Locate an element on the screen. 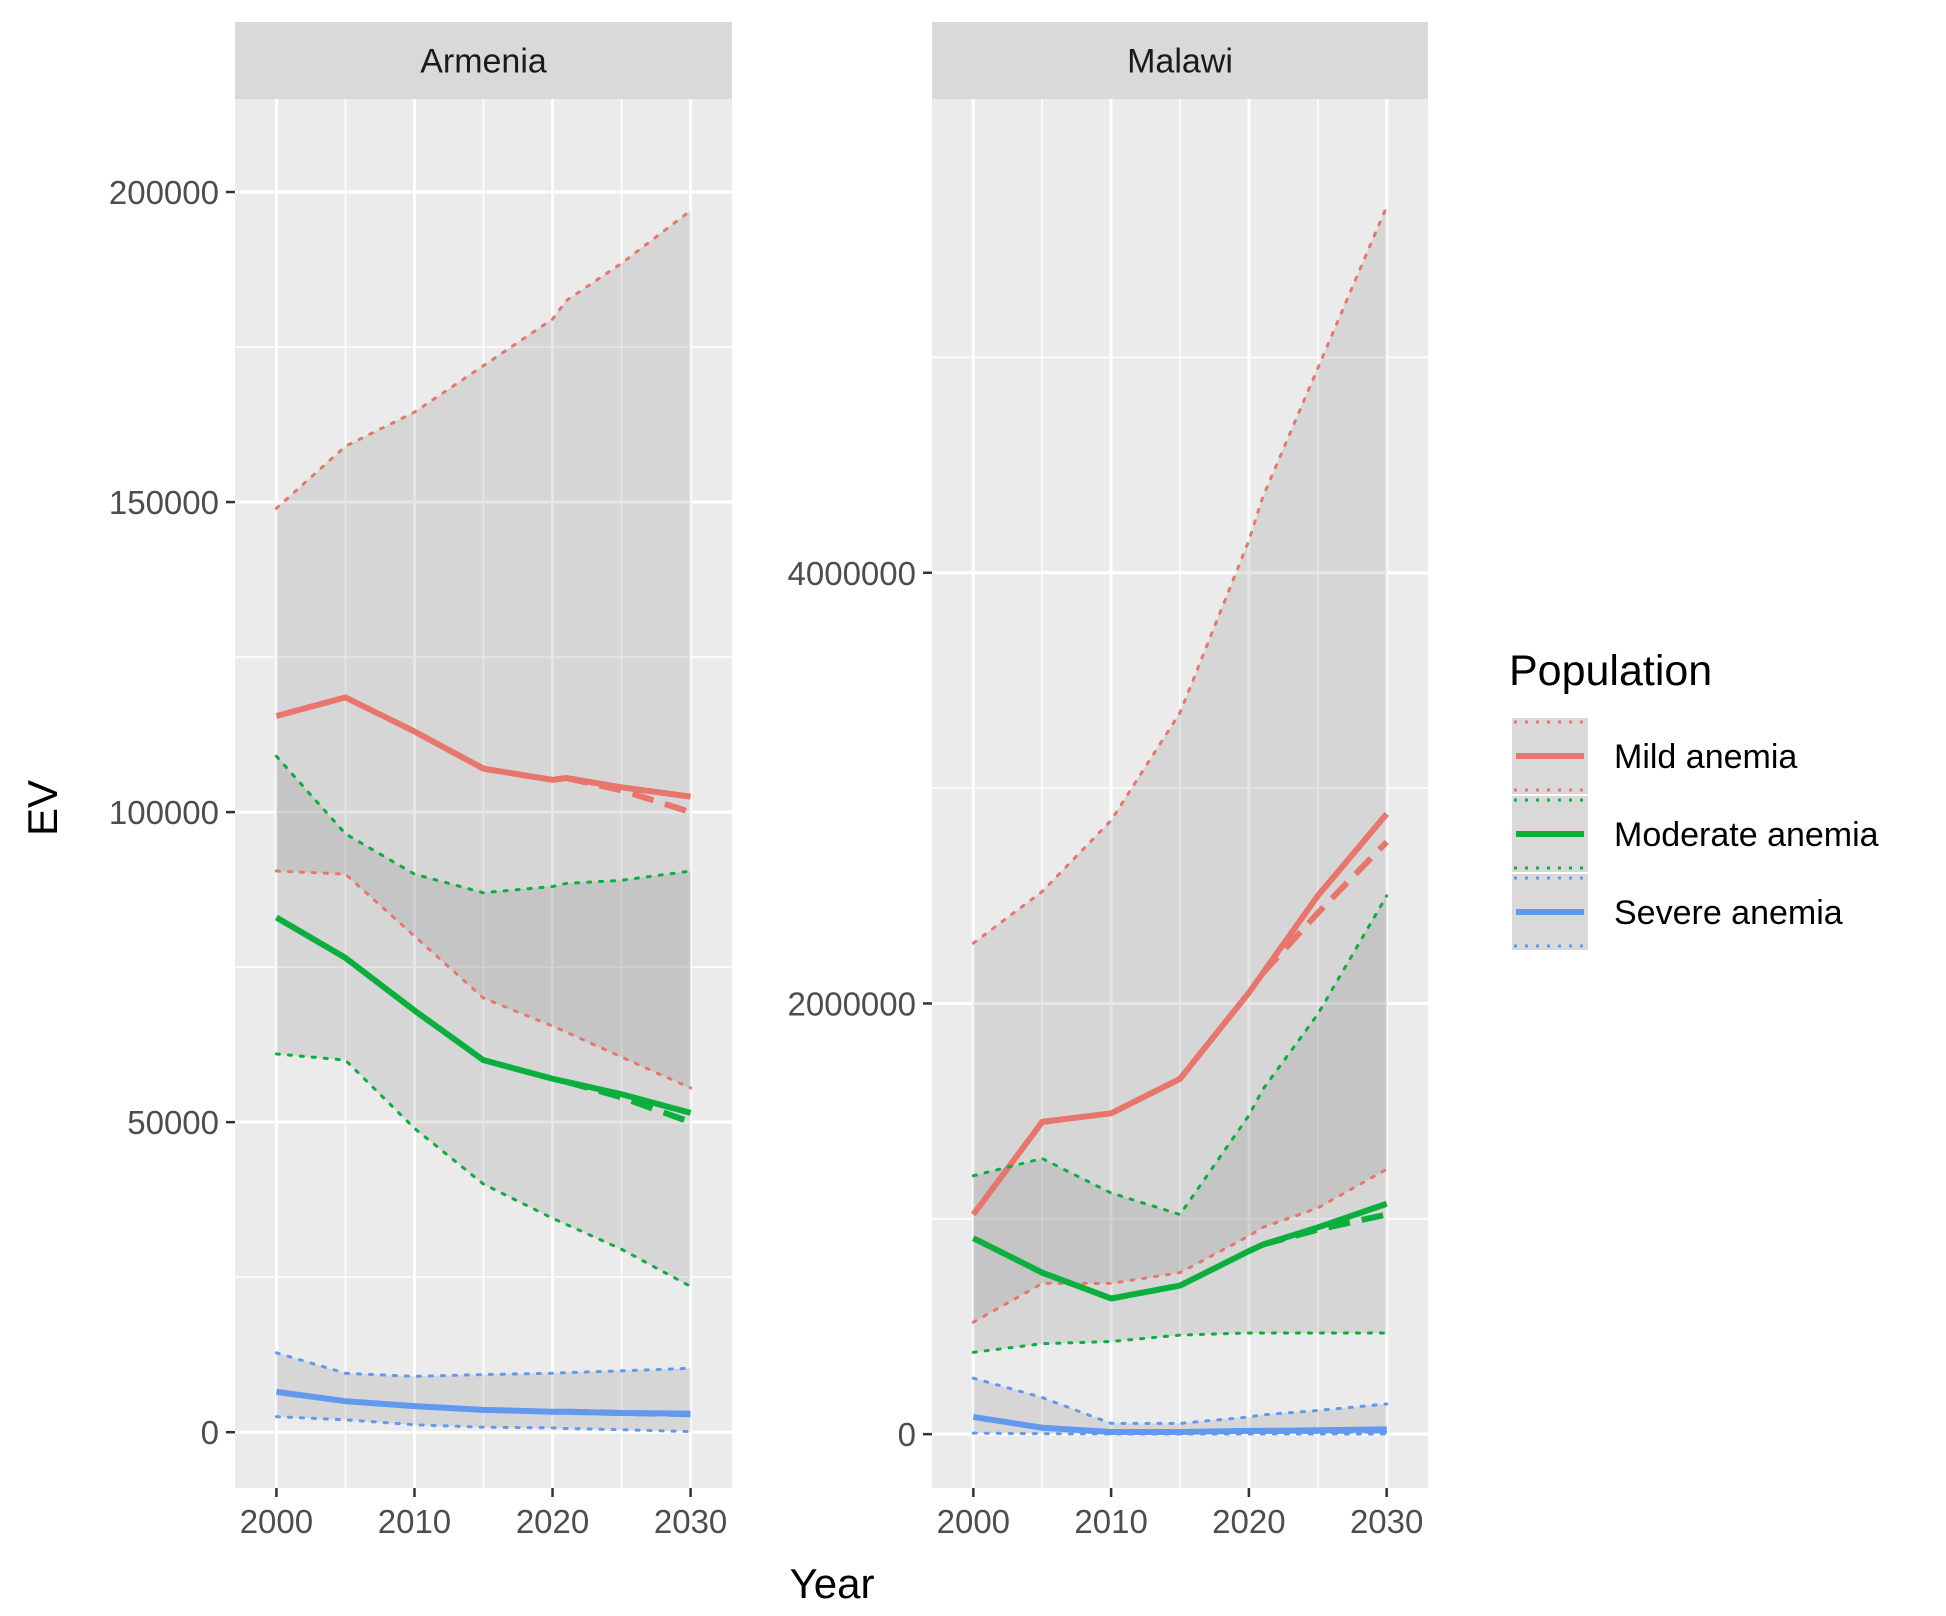  facet-strip-label: Armenia is located at coordinates (483, 62).